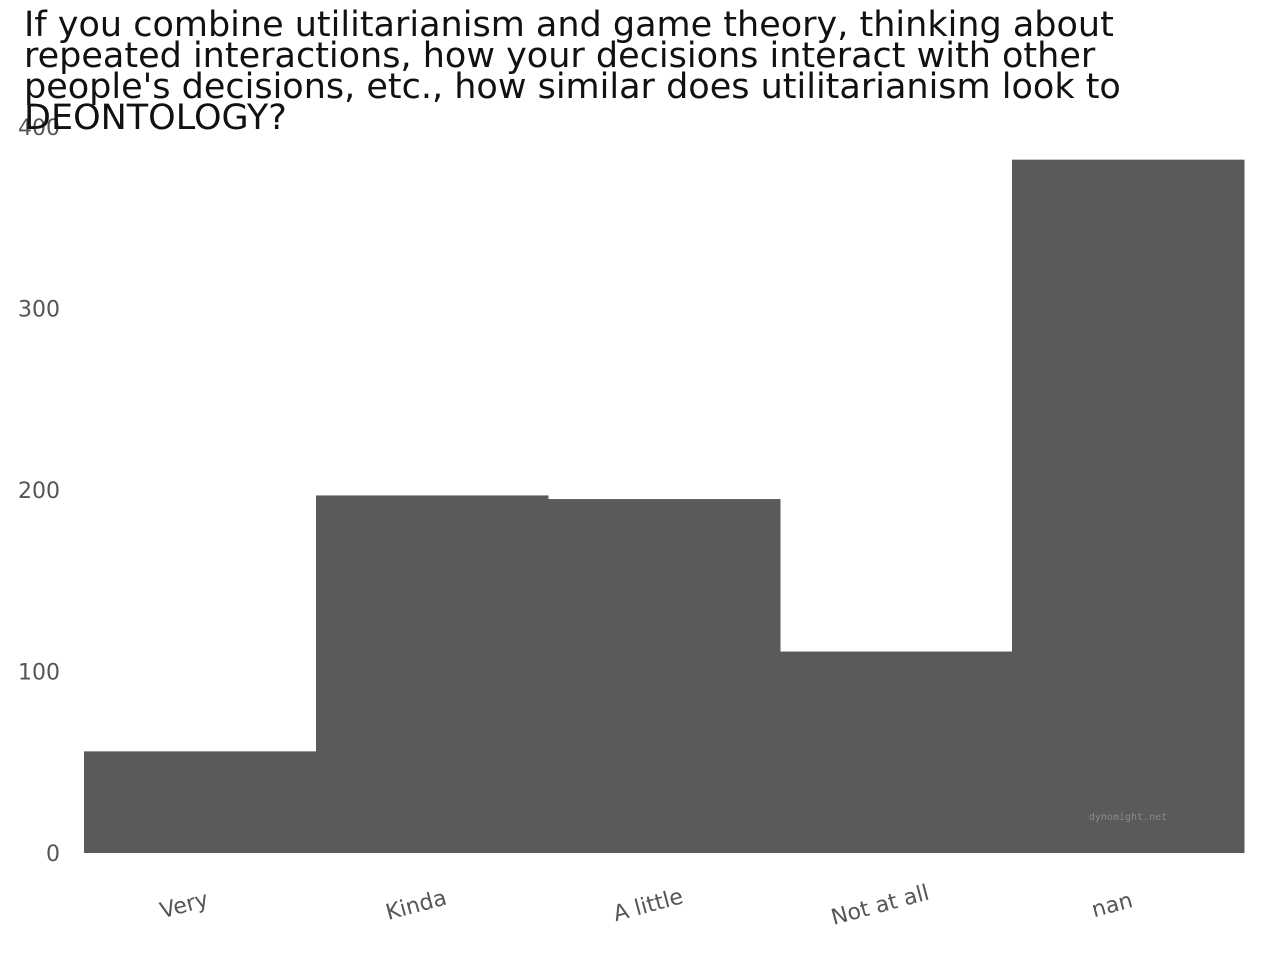  I want to click on y-axis-ticks: 0 100 200 300 400, so click(39, 491).